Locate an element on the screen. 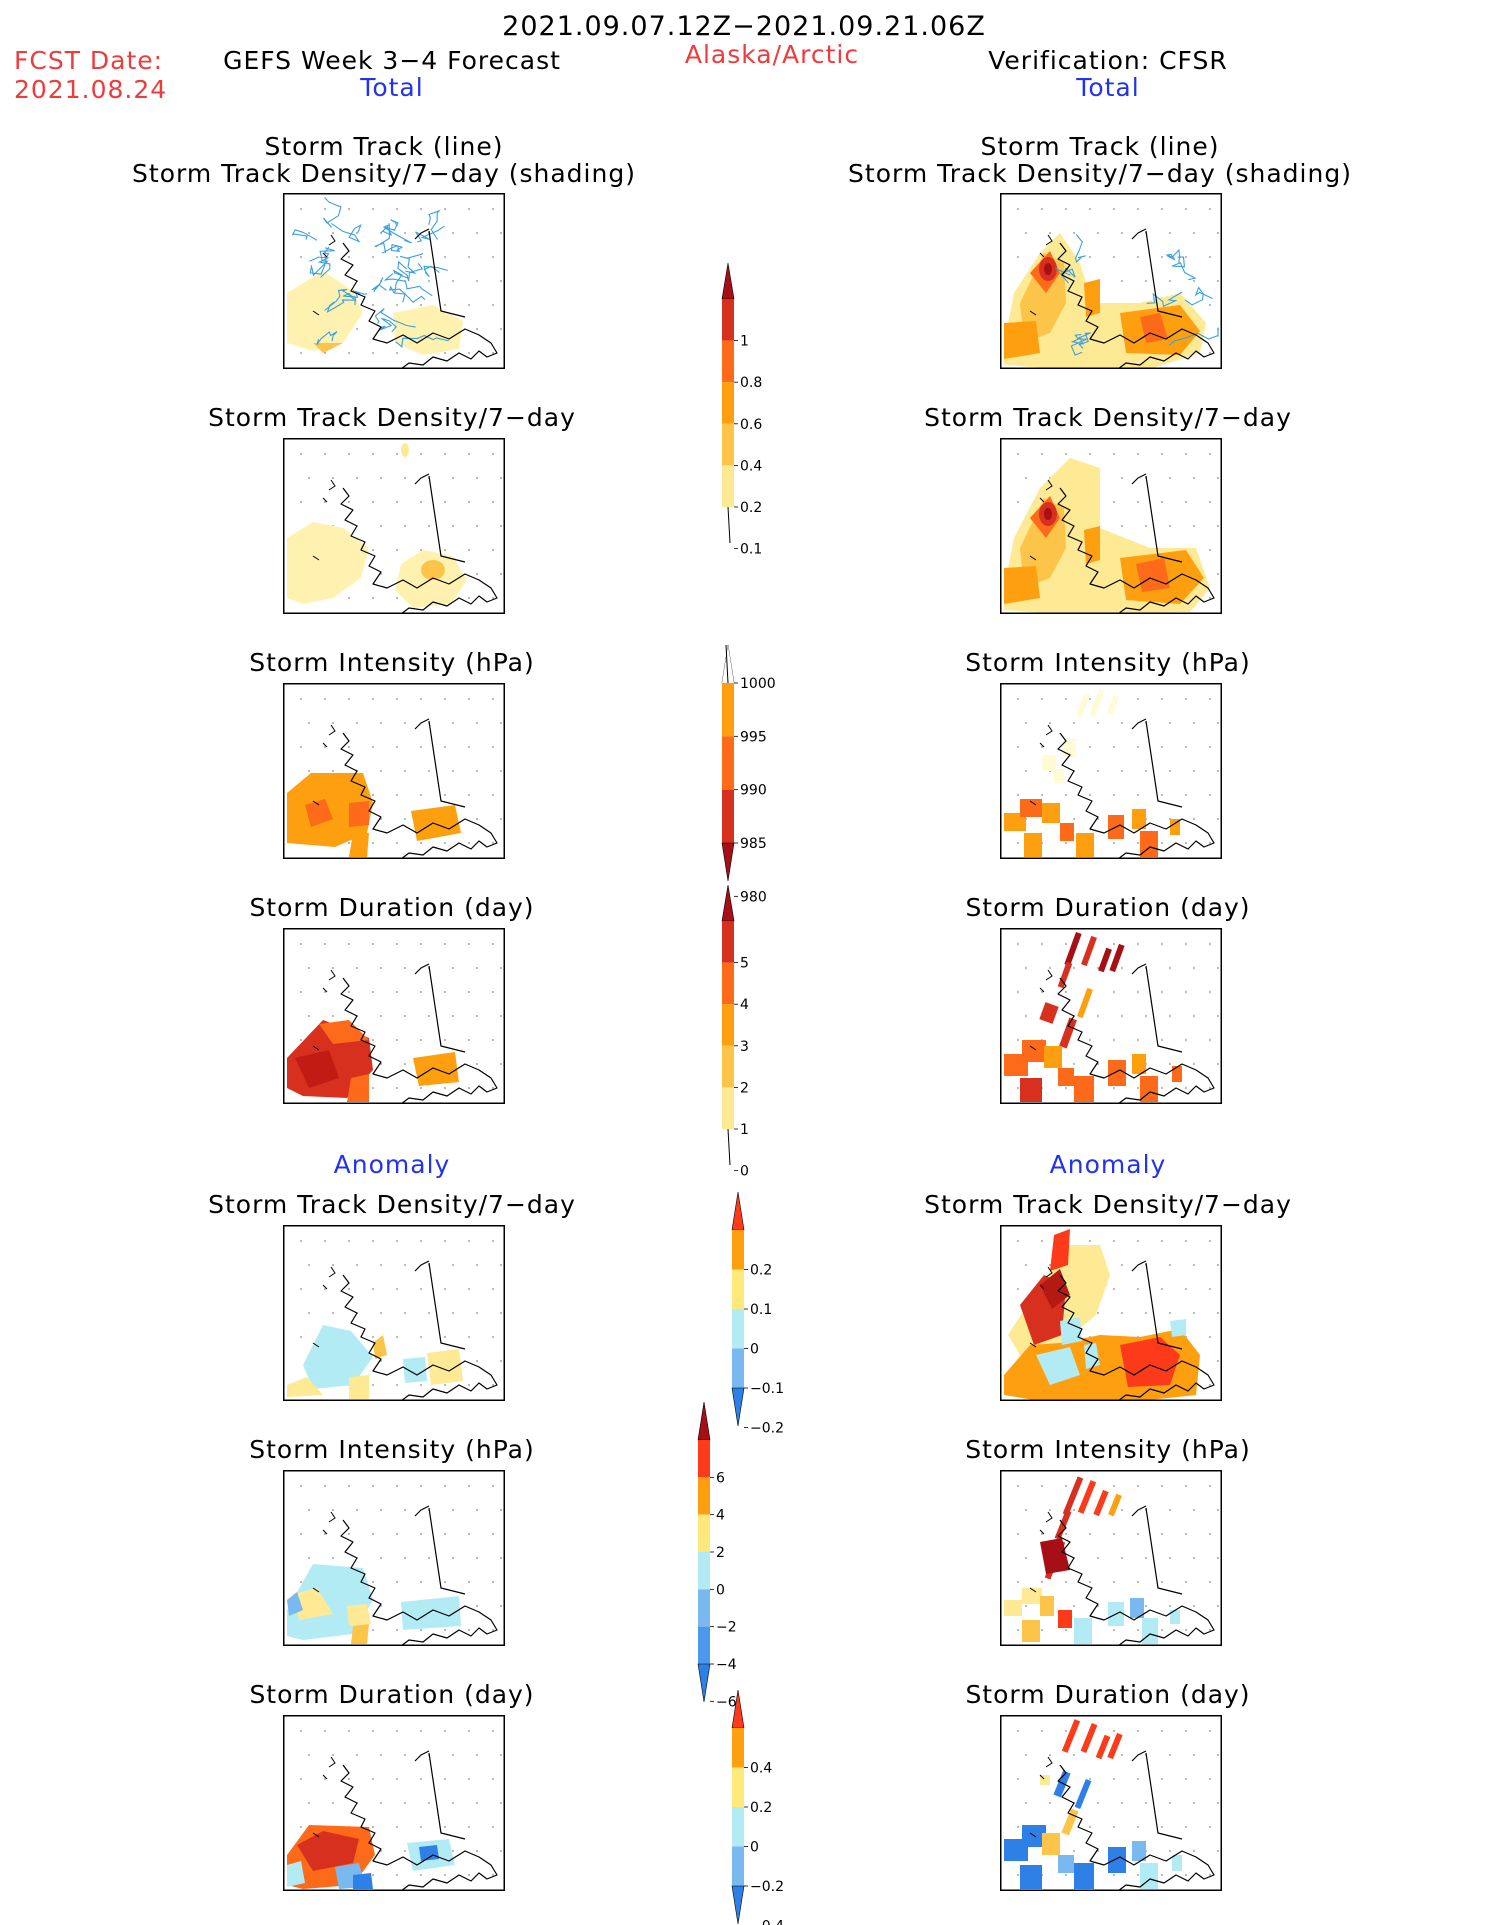 The width and height of the screenshot is (1487, 1925). colorbar-tick-label: −0.4 is located at coordinates (767, 1922).